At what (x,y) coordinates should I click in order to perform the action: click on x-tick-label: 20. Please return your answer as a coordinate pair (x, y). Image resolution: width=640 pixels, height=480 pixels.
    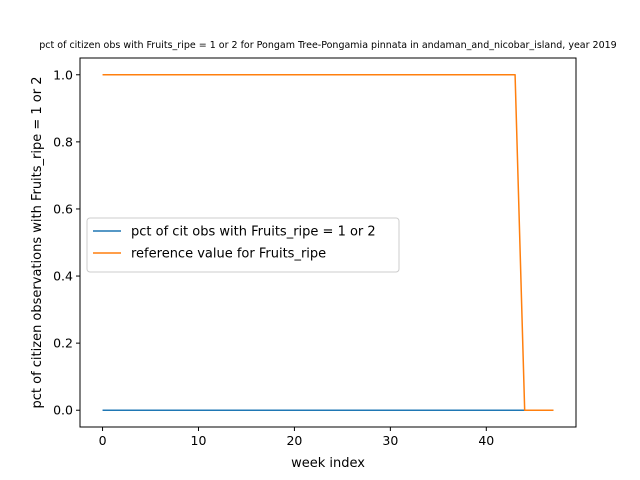
    Looking at the image, I should click on (294, 440).